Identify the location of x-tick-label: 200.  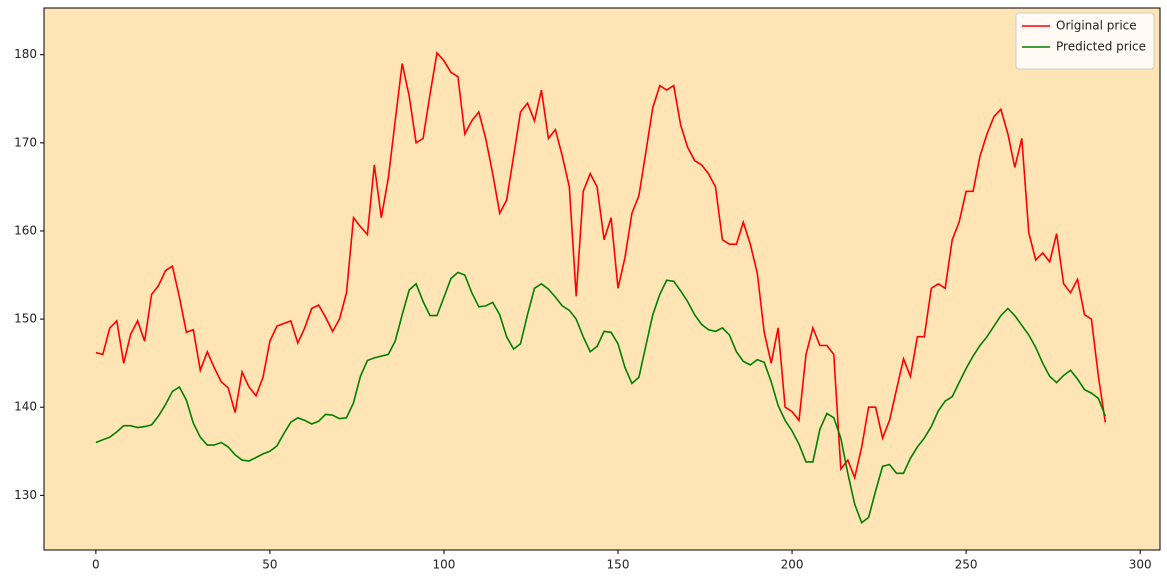
(792, 565).